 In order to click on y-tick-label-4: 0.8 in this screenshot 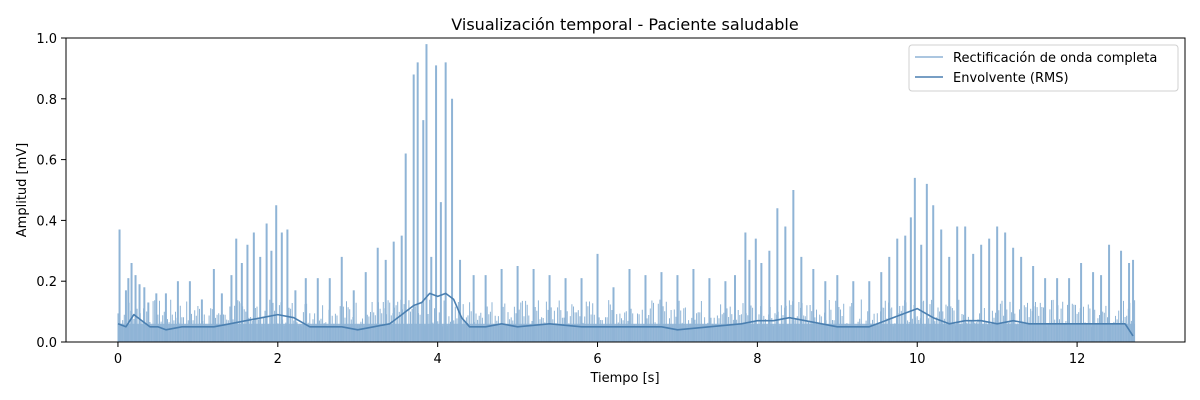, I will do `click(46, 100)`.